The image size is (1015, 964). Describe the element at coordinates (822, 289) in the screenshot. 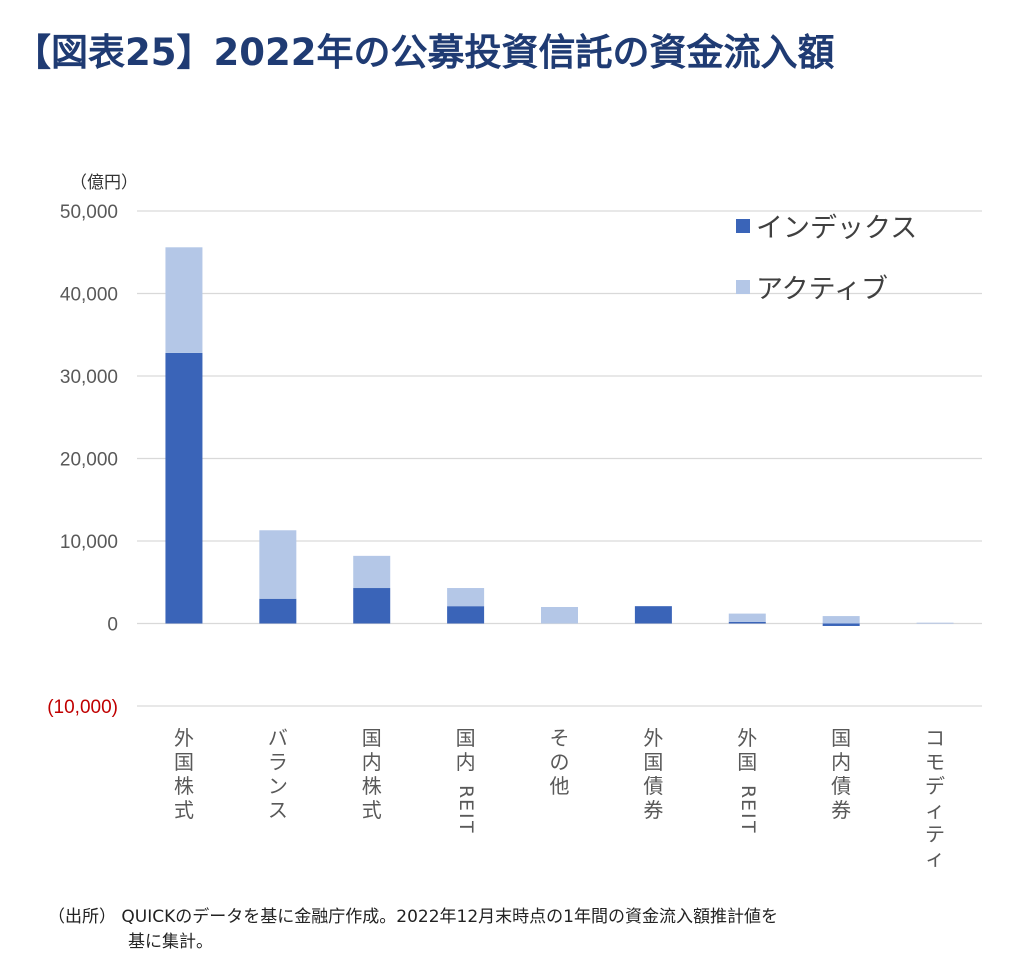

I see `legend-label: アクティブ` at that location.